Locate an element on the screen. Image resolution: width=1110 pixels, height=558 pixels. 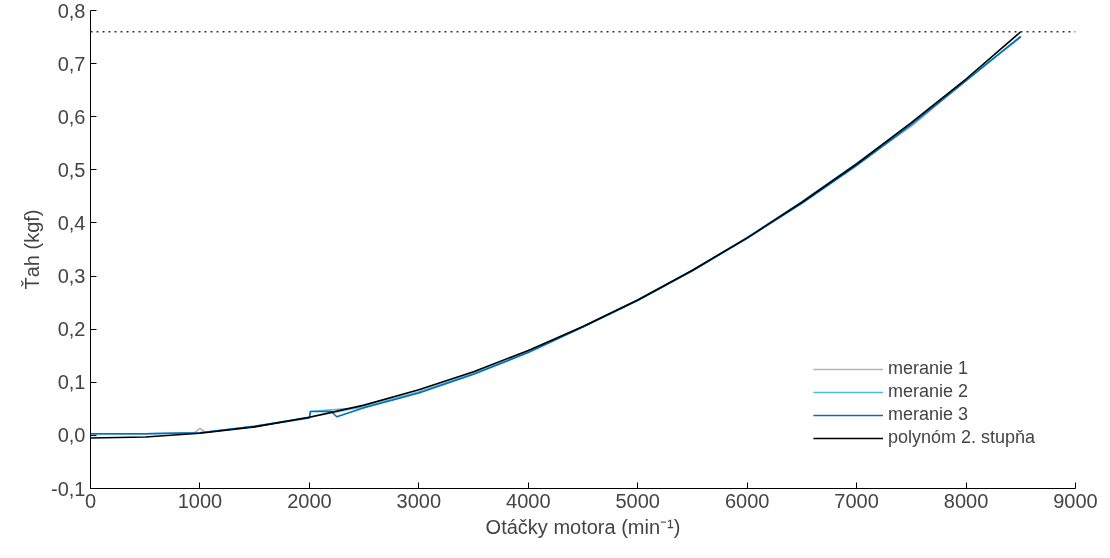
x-tick-label: 6000 is located at coordinates (747, 500).